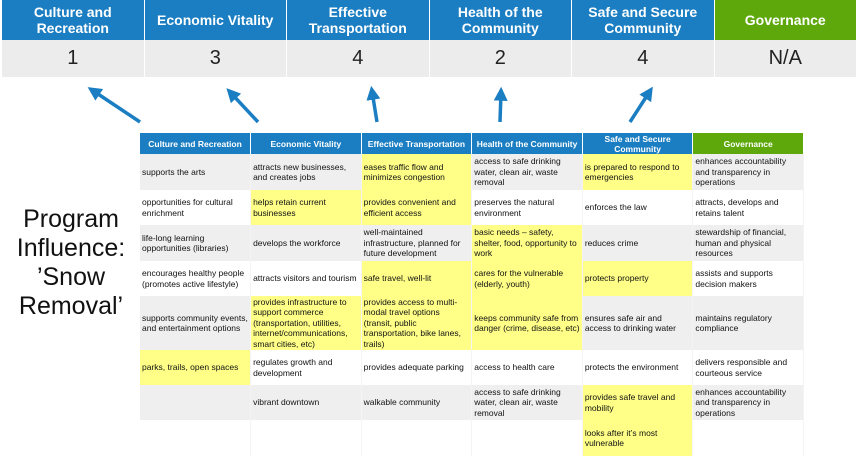 Image resolution: width=859 pixels, height=465 pixels. I want to click on table-header: Effective Transportation, so click(417, 143).